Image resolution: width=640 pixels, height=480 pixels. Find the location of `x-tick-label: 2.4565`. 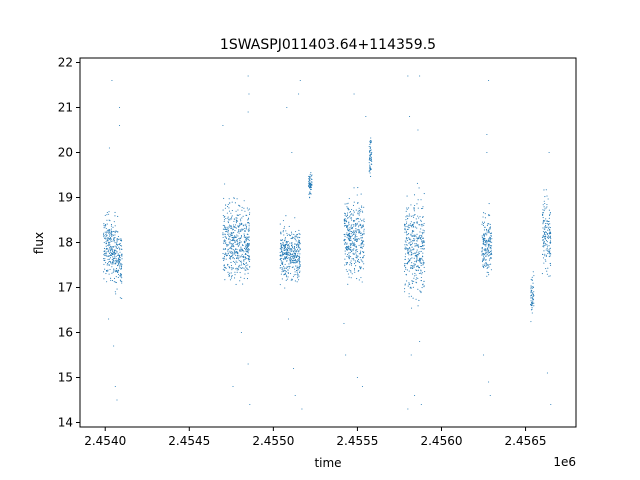

x-tick-label: 2.4565 is located at coordinates (526, 441).